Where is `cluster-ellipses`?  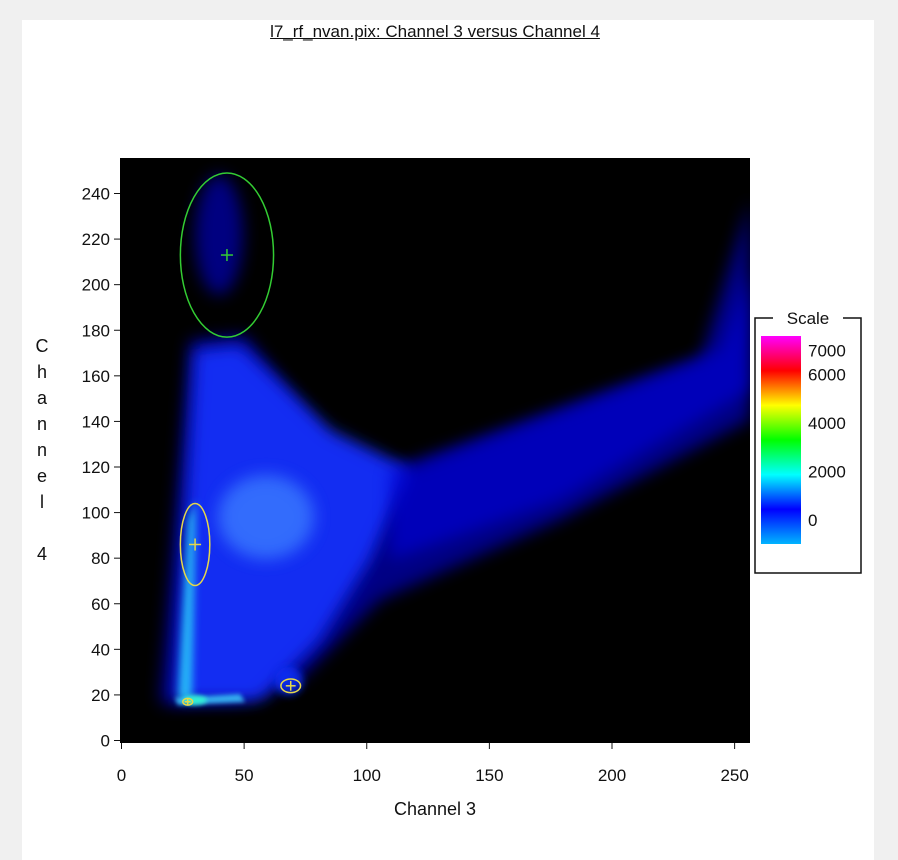
cluster-ellipses is located at coordinates (240, 439).